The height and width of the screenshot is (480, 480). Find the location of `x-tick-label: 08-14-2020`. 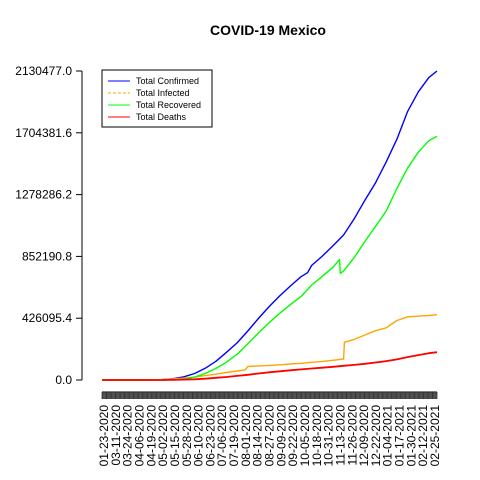

x-tick-label: 08-14-2020 is located at coordinates (258, 436).